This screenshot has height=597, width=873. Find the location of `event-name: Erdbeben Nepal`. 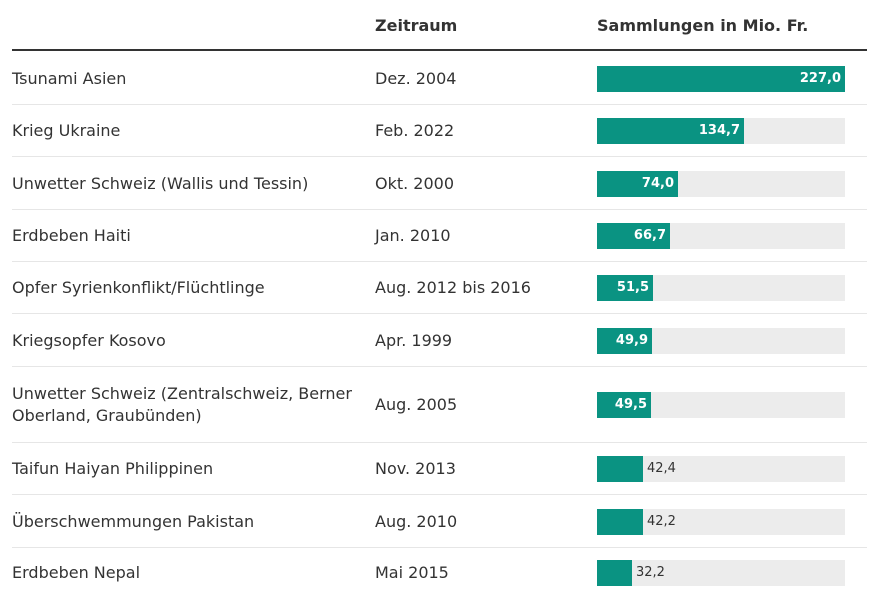

event-name: Erdbeben Nepal is located at coordinates (76, 572).